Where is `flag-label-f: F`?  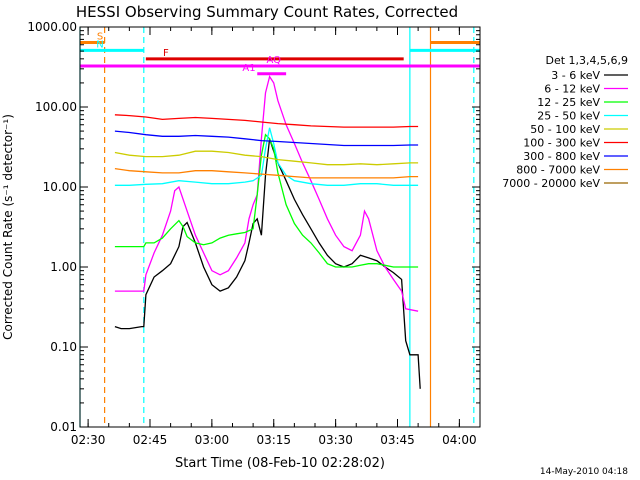
flag-label-f: F is located at coordinates (166, 53).